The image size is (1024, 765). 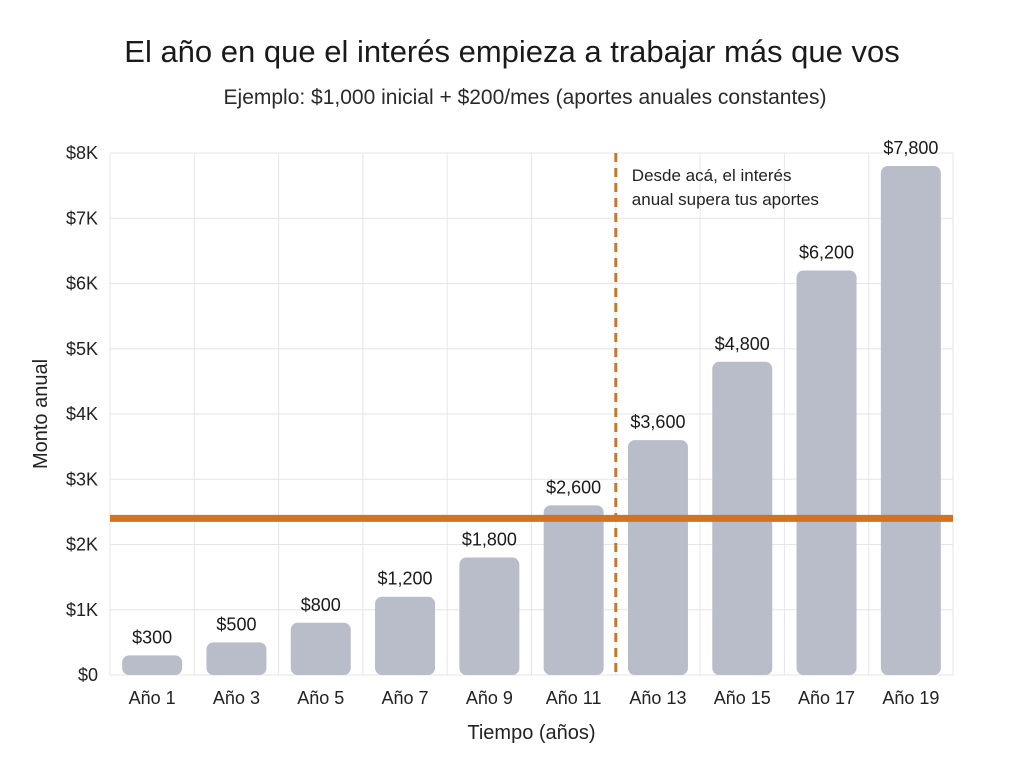 I want to click on y-tick-label: $1K, so click(x=82, y=610).